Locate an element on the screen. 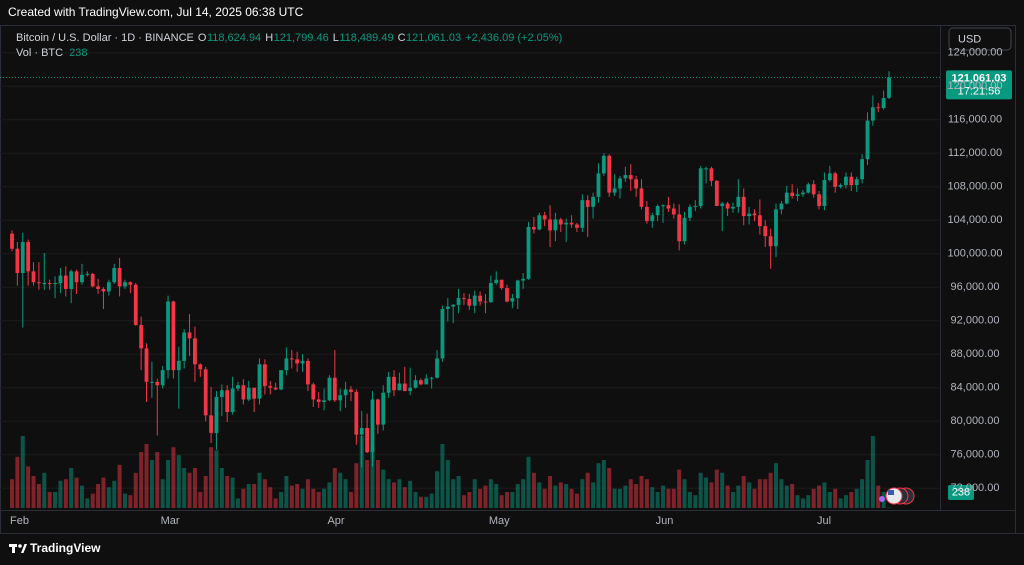 This screenshot has width=1024, height=565. brand-name: TradingView is located at coordinates (65, 548).